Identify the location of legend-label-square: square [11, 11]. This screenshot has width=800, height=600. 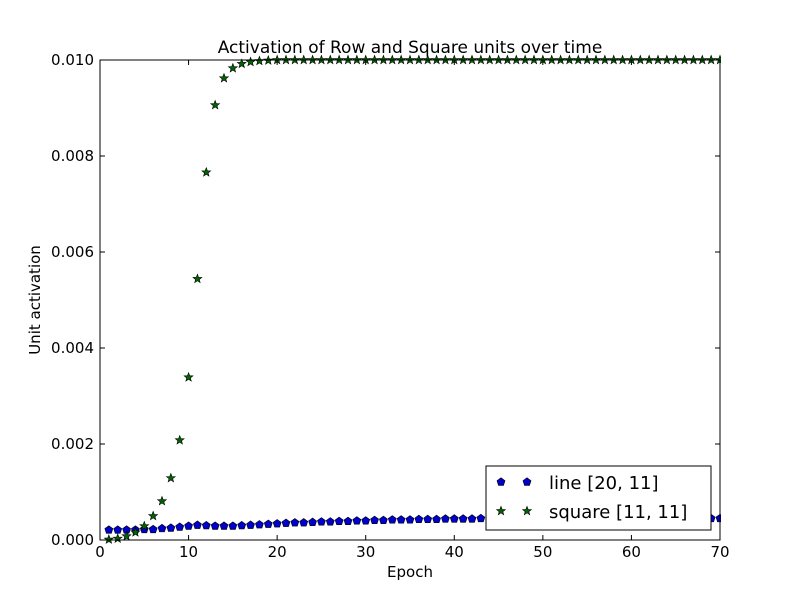
(618, 512).